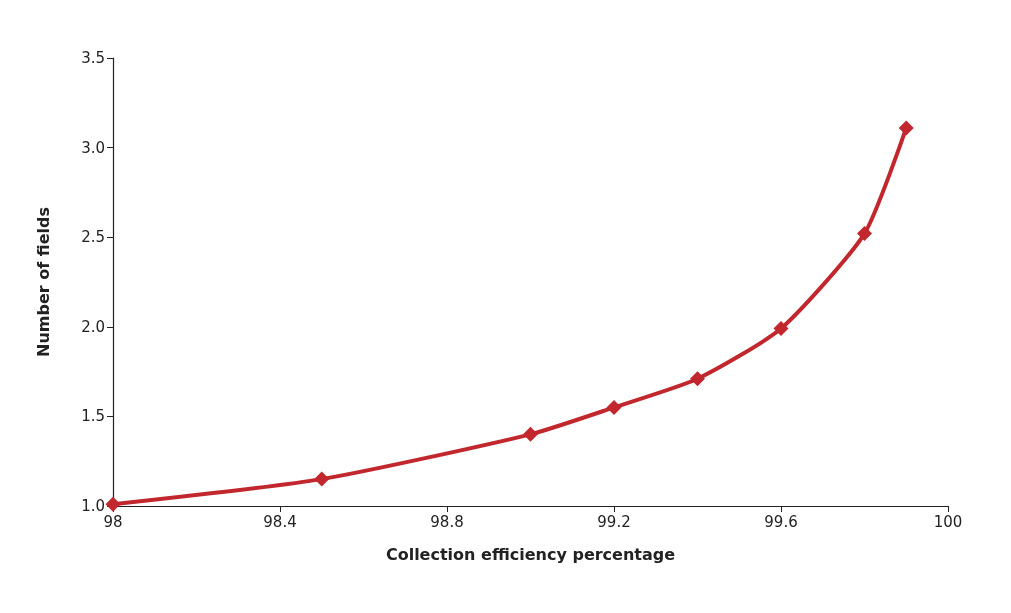 This screenshot has width=1011, height=613. I want to click on x-tick-label: 98, so click(113, 521).